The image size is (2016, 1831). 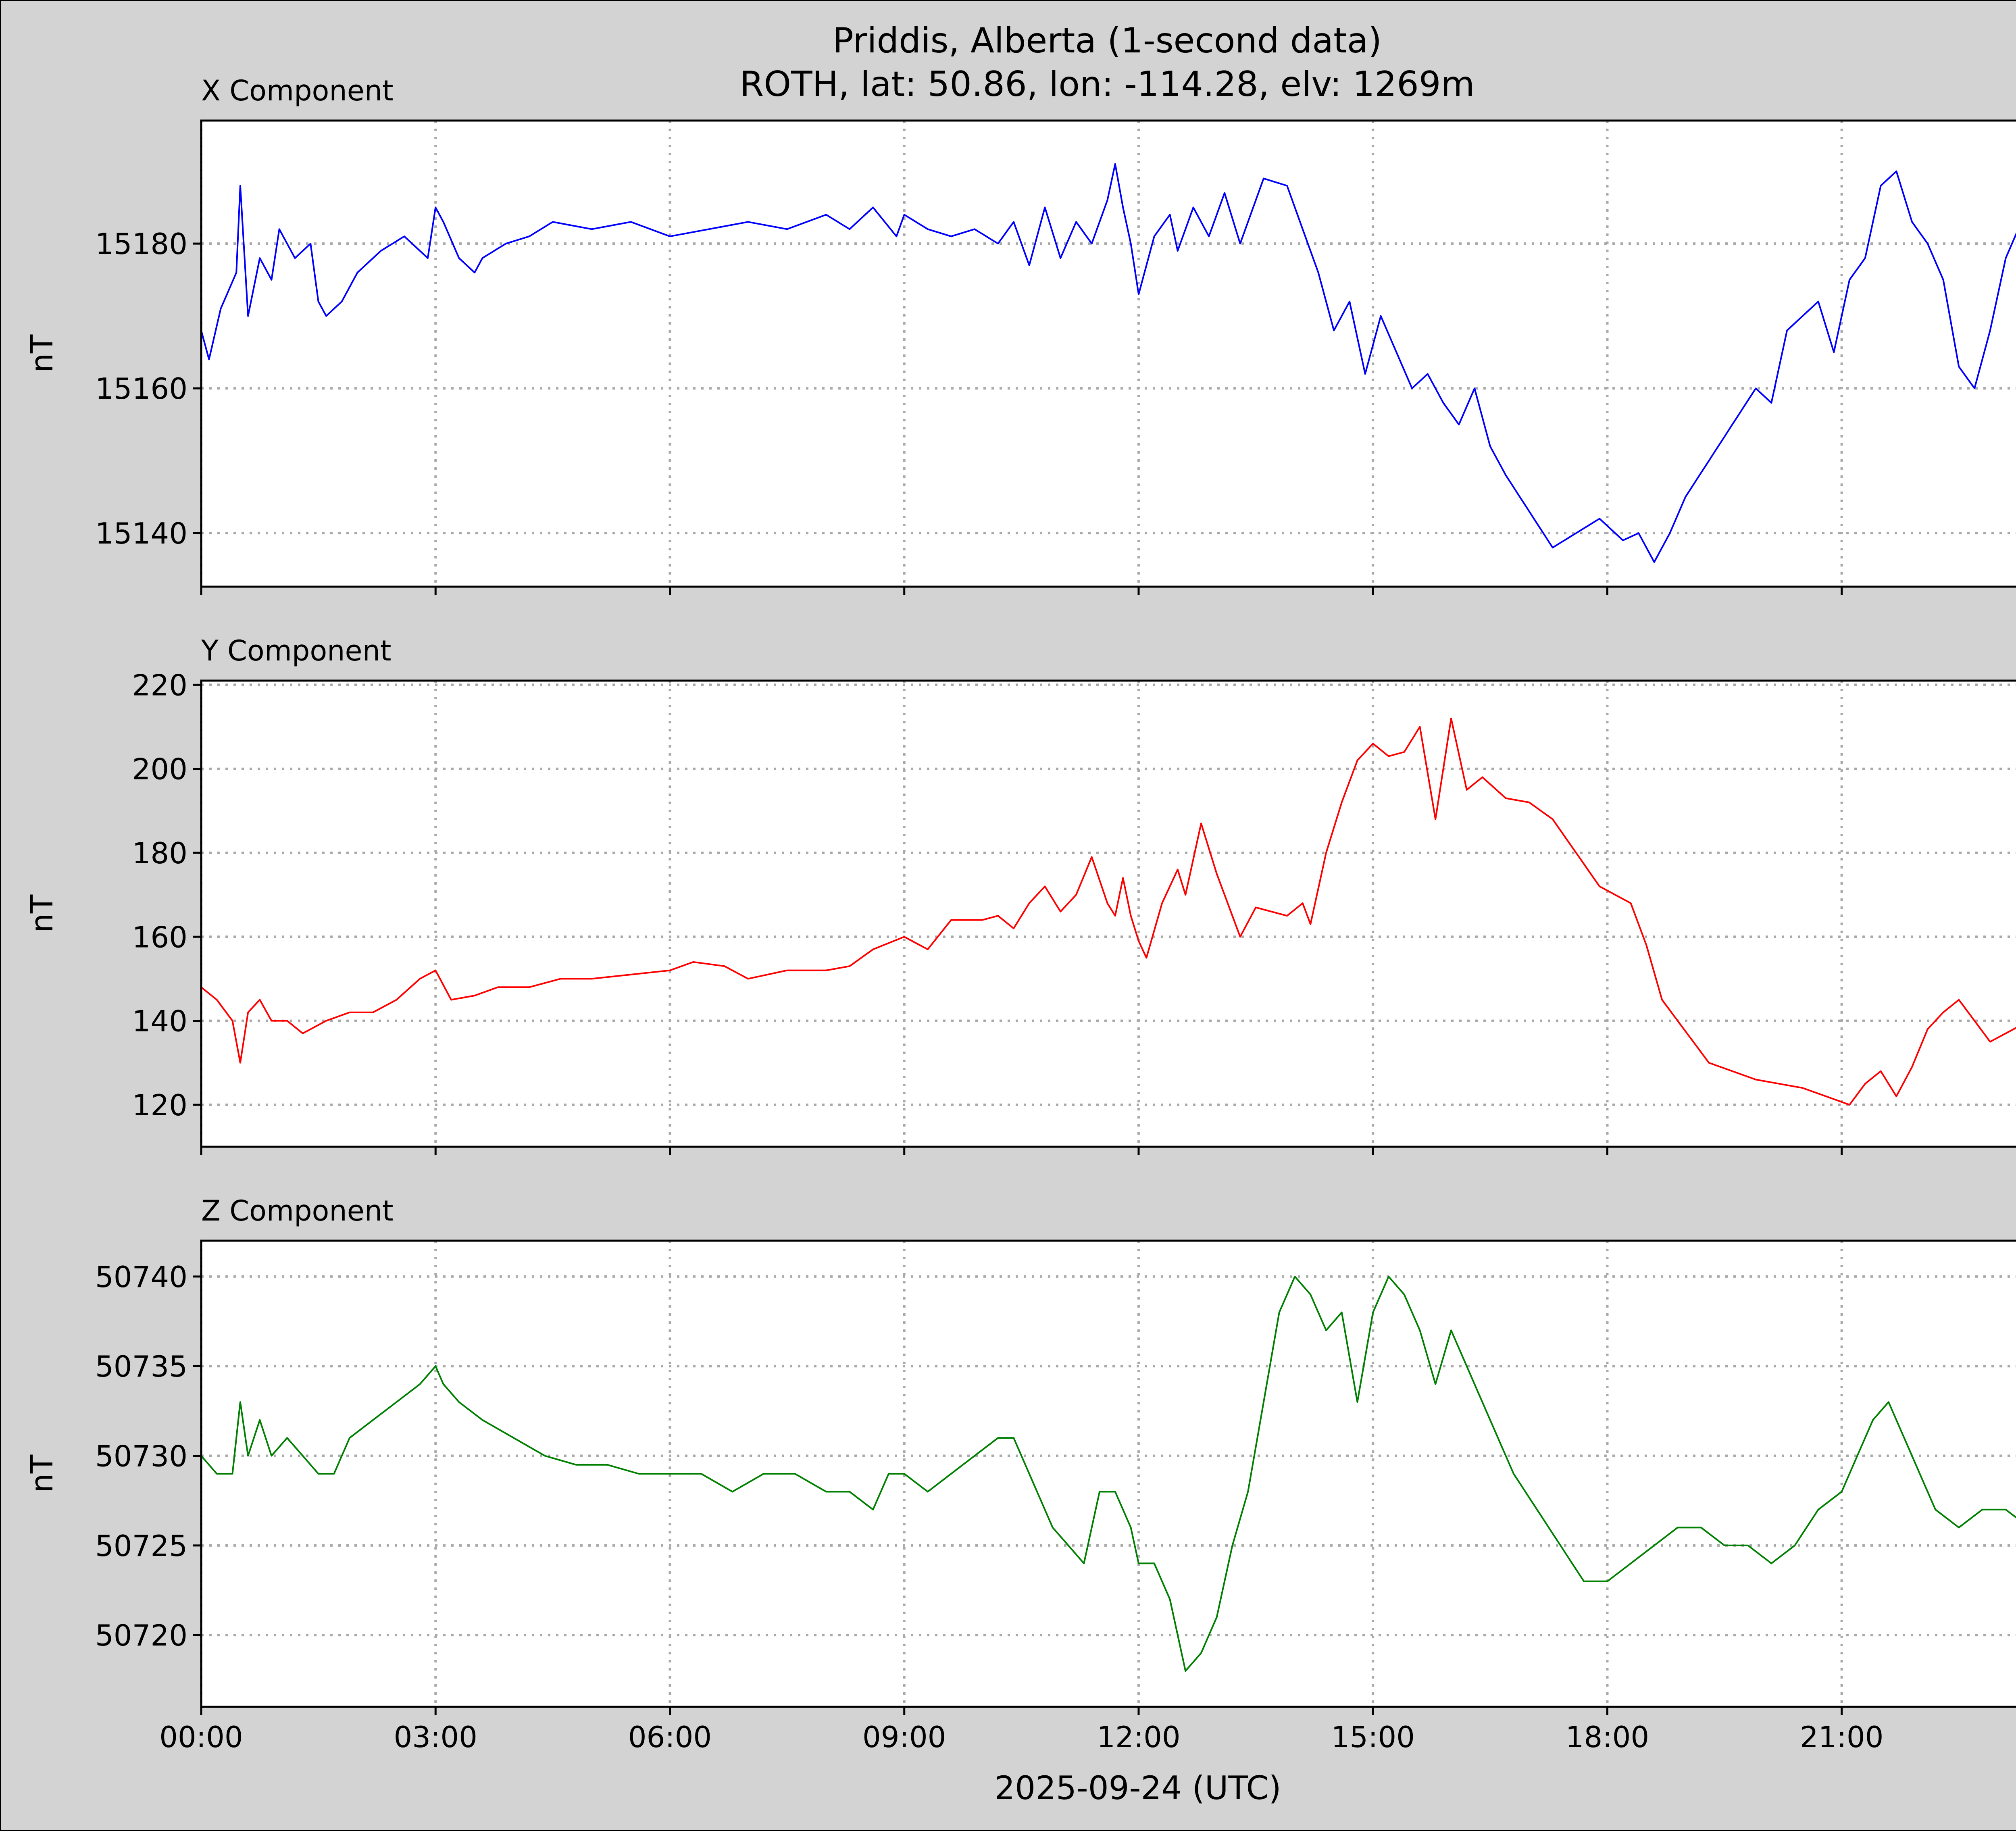 I want to click on y-tick-label: 15160, so click(x=141, y=389).